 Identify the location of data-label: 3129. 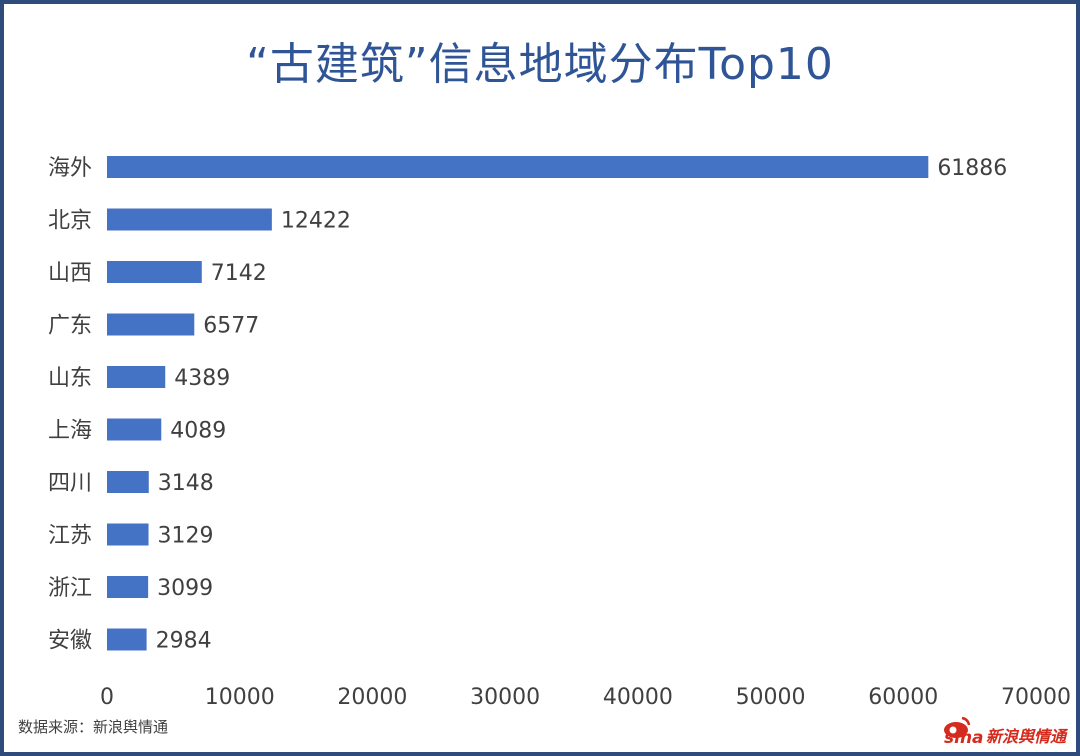
(186, 536).